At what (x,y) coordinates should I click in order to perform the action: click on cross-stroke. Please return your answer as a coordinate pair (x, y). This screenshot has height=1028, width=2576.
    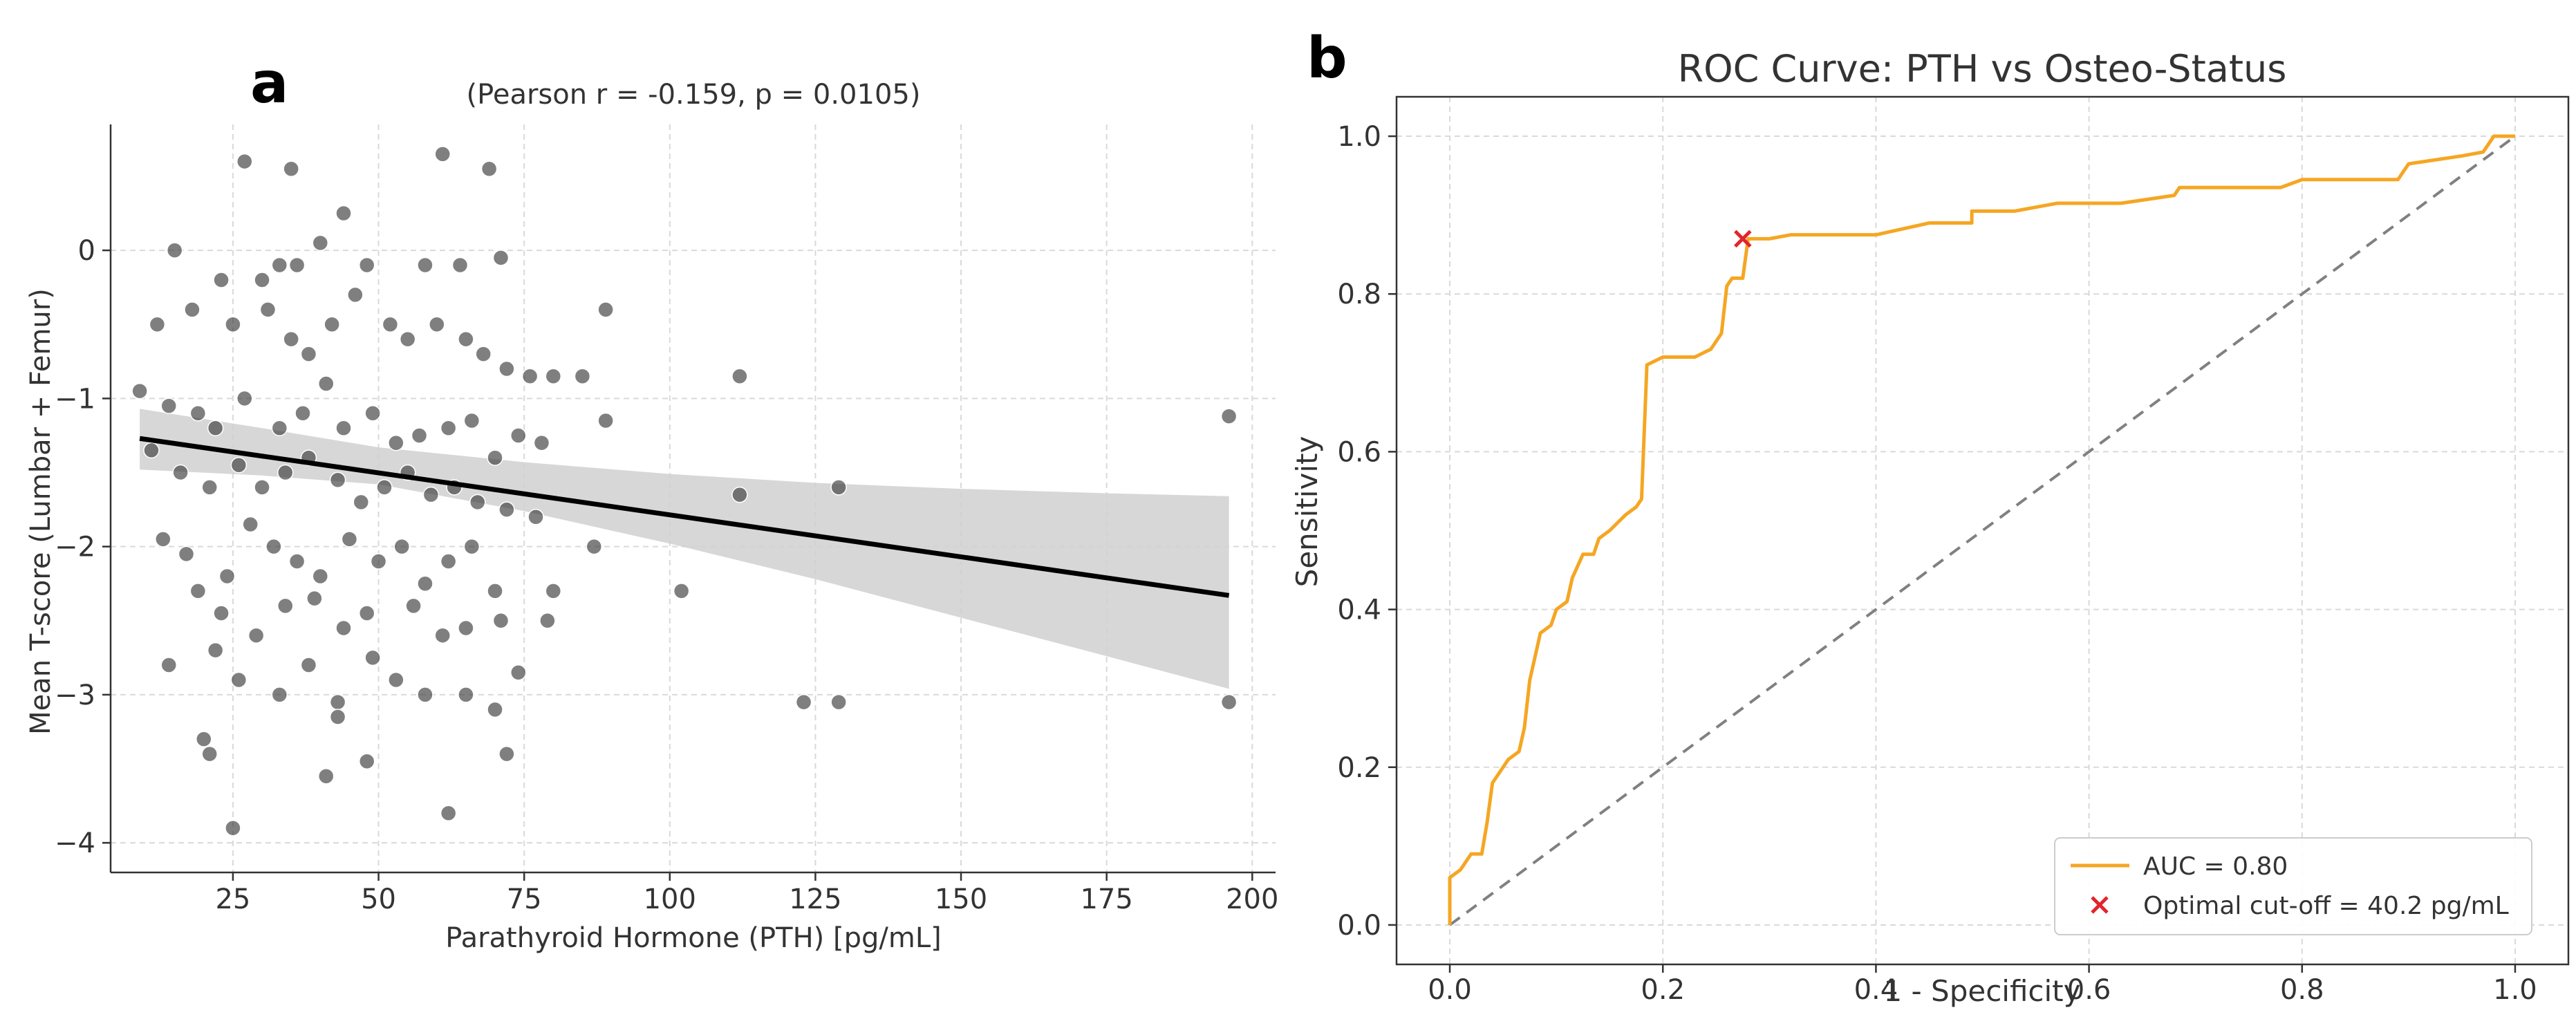
    Looking at the image, I should click on (1743, 239).